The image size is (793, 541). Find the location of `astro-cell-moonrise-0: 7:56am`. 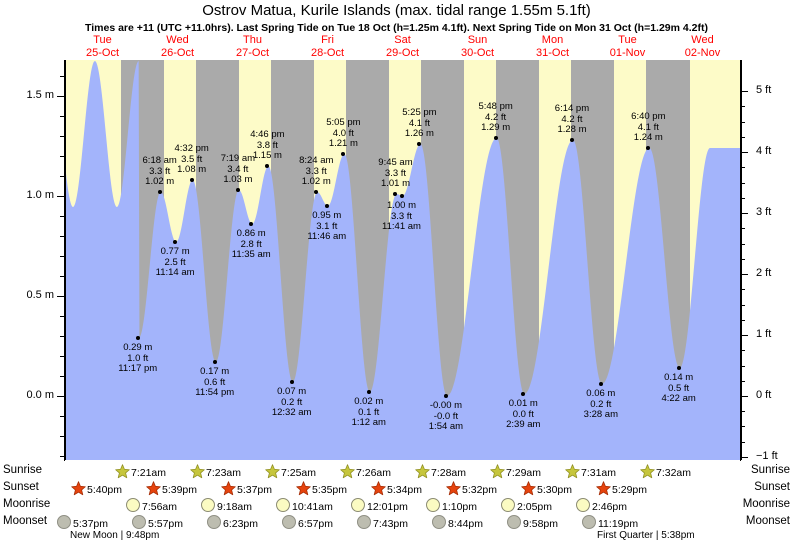

astro-cell-moonrise-0: 7:56am is located at coordinates (151, 505).